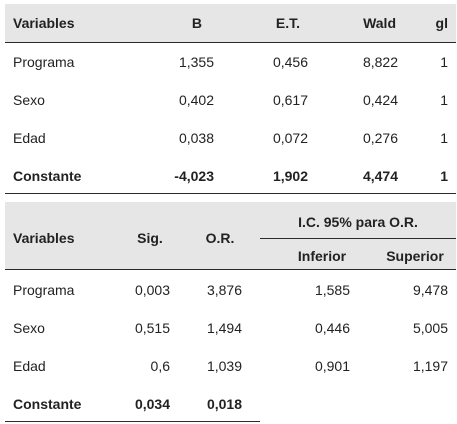 The width and height of the screenshot is (457, 424). What do you see at coordinates (224, 290) in the screenshot?
I see `table2-cell: 3,876` at bounding box center [224, 290].